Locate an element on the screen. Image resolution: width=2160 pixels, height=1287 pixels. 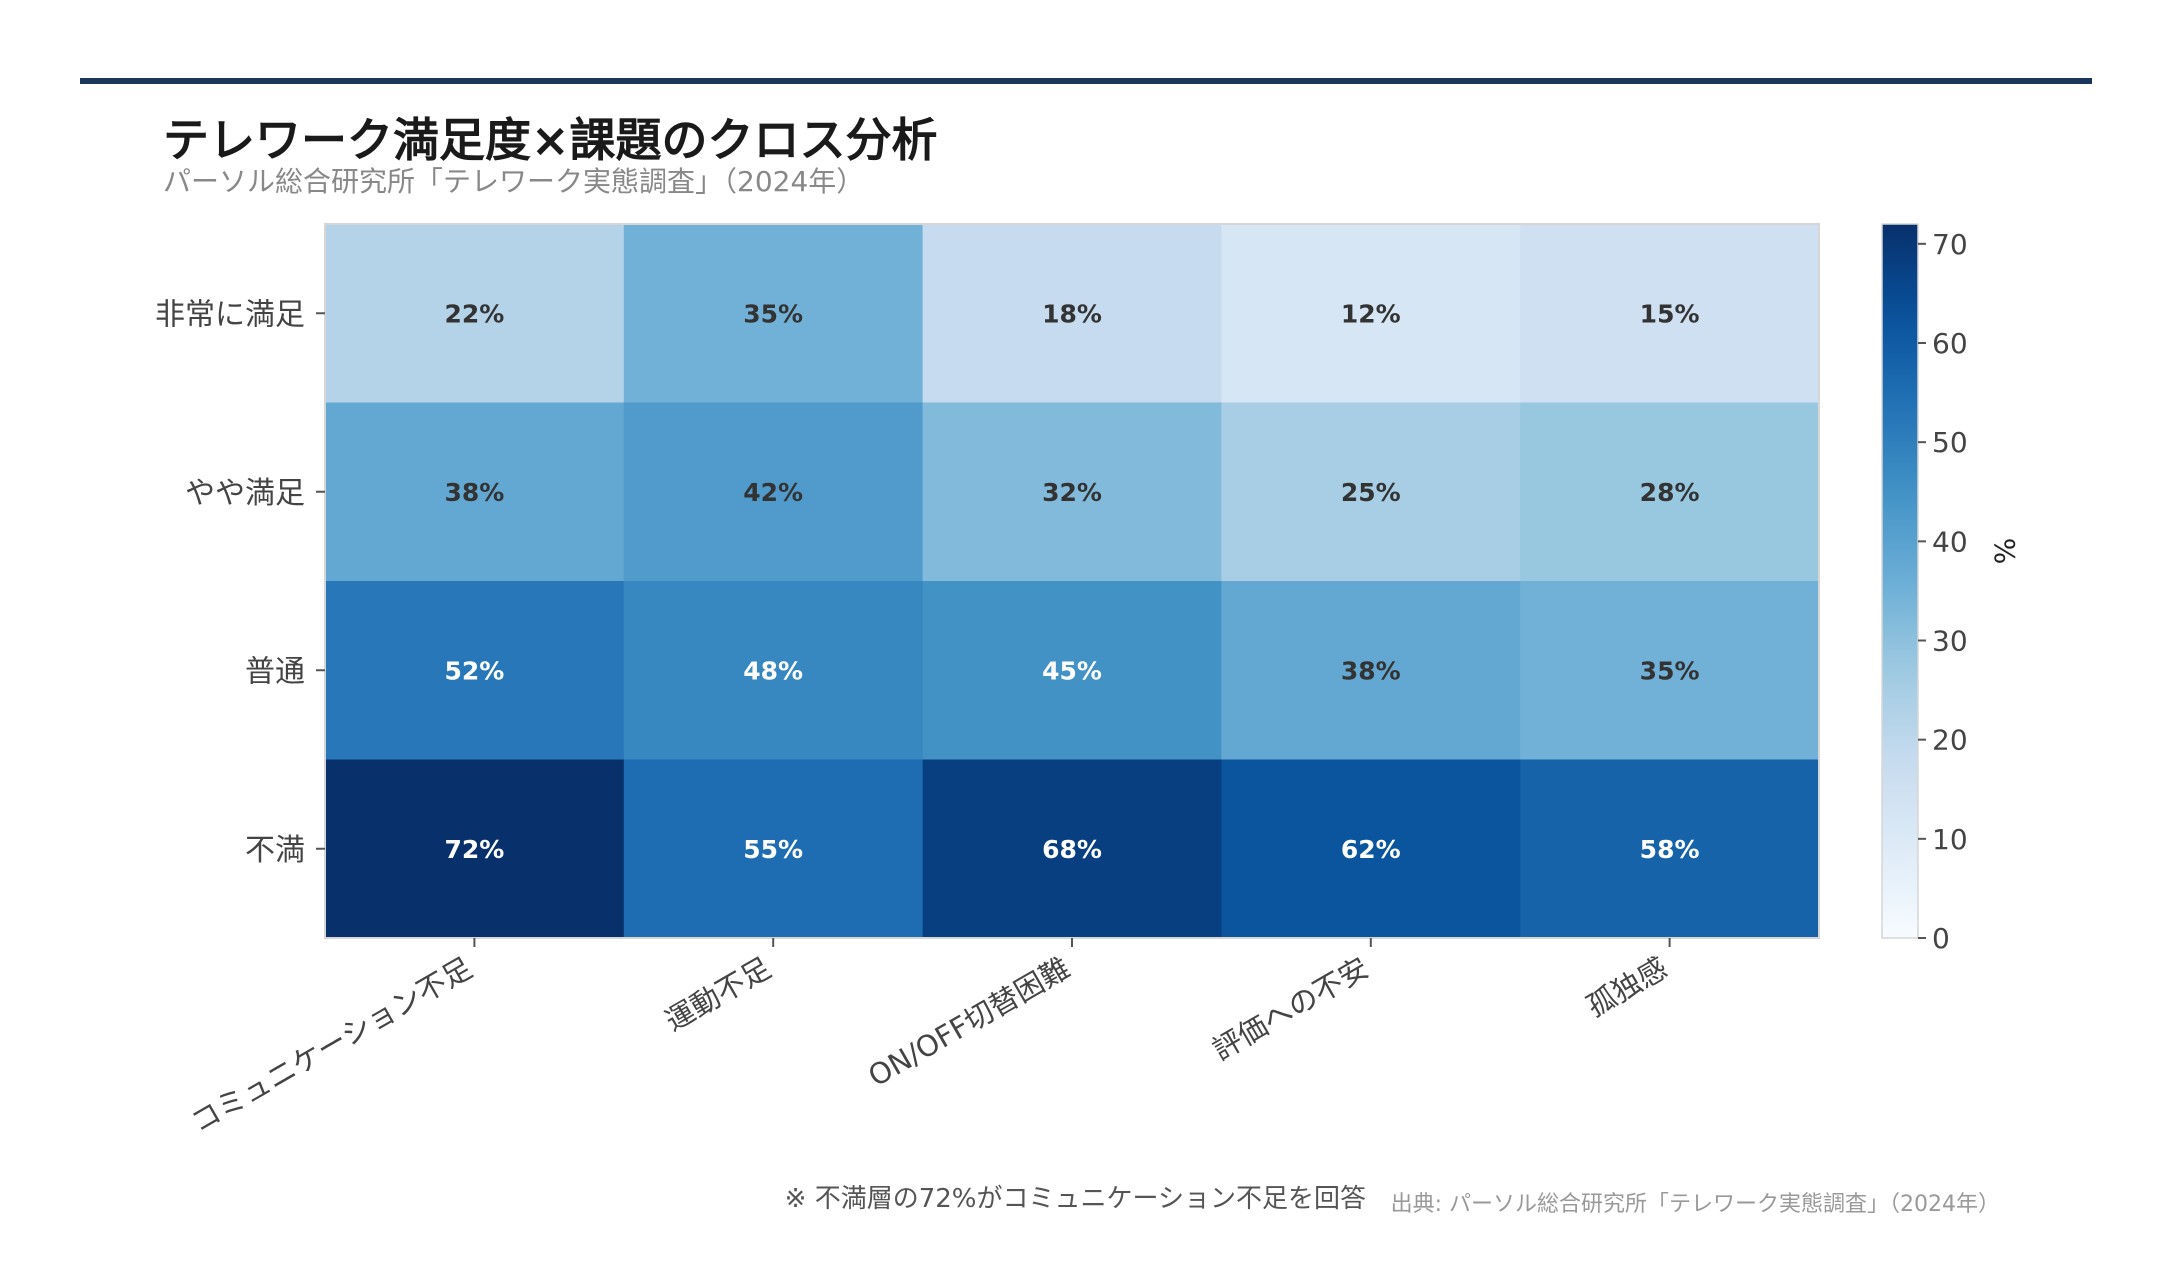
chart-subtitle: パーソル総合研究所「テレワーク実態調査」（2024年） is located at coordinates (514, 181).